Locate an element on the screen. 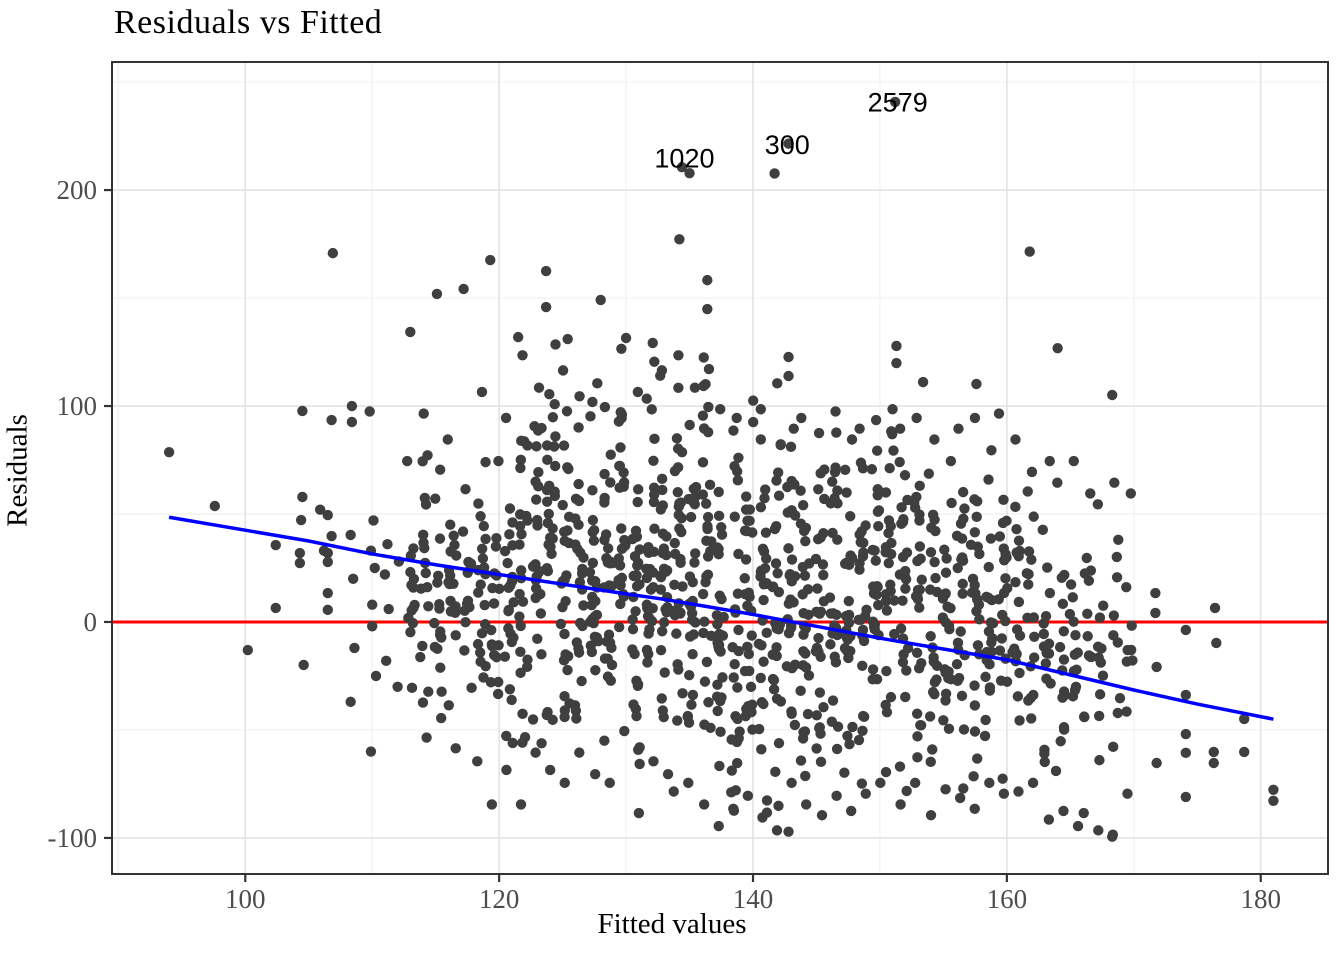 The image size is (1344, 960). y-axis-title: Residuals is located at coordinates (17, 470).